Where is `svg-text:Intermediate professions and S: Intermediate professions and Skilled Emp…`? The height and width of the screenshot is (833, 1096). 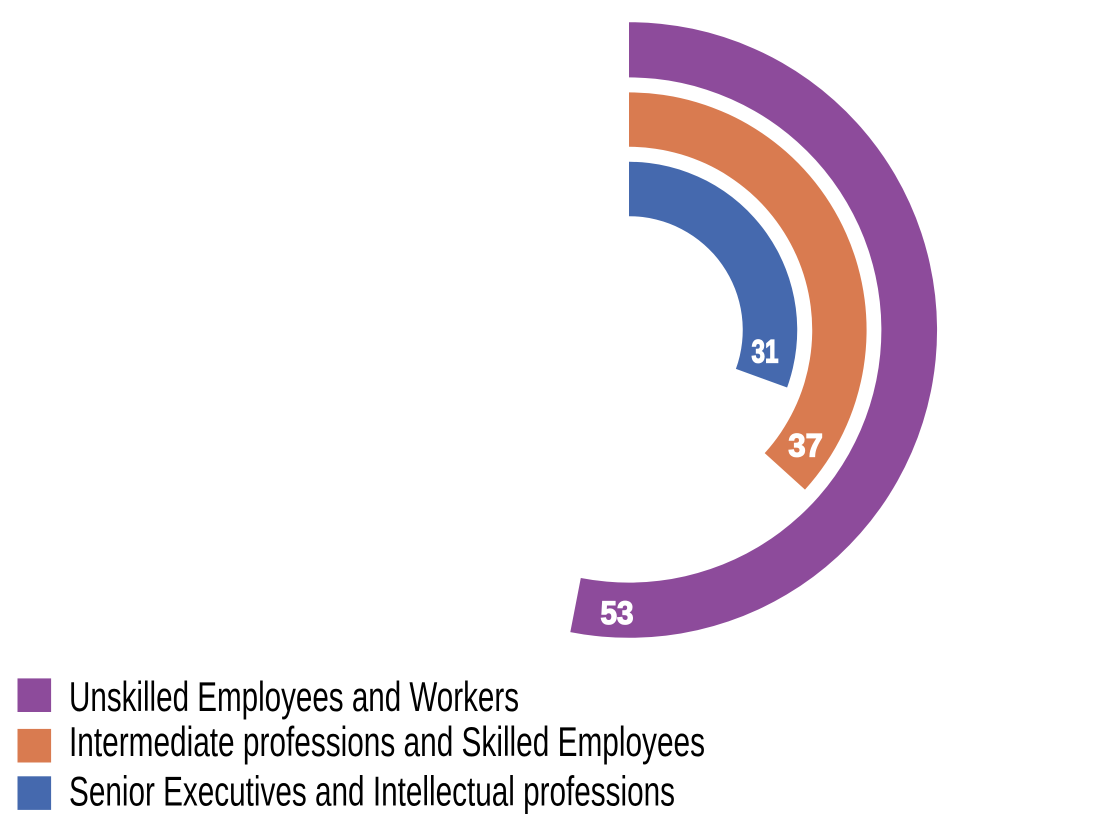
svg-text:Intermediate professions and S: Intermediate professions and Skilled Emp… is located at coordinates (387, 741).